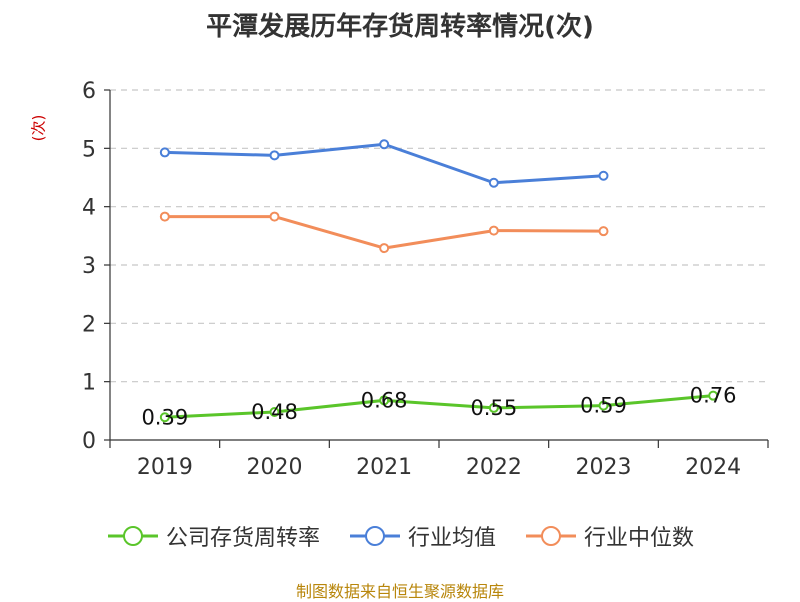 The image size is (800, 602). I want to click on y-tick-label: 5, so click(89, 149).